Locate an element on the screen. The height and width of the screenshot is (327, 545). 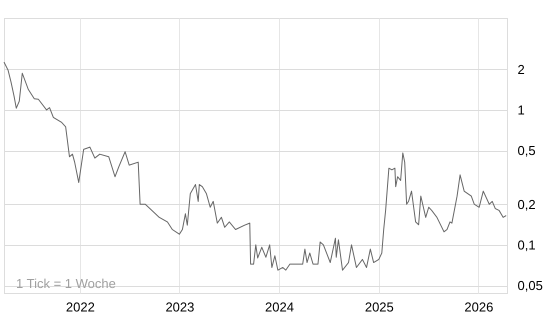
y-tick-label: 1 is located at coordinates (521, 110).